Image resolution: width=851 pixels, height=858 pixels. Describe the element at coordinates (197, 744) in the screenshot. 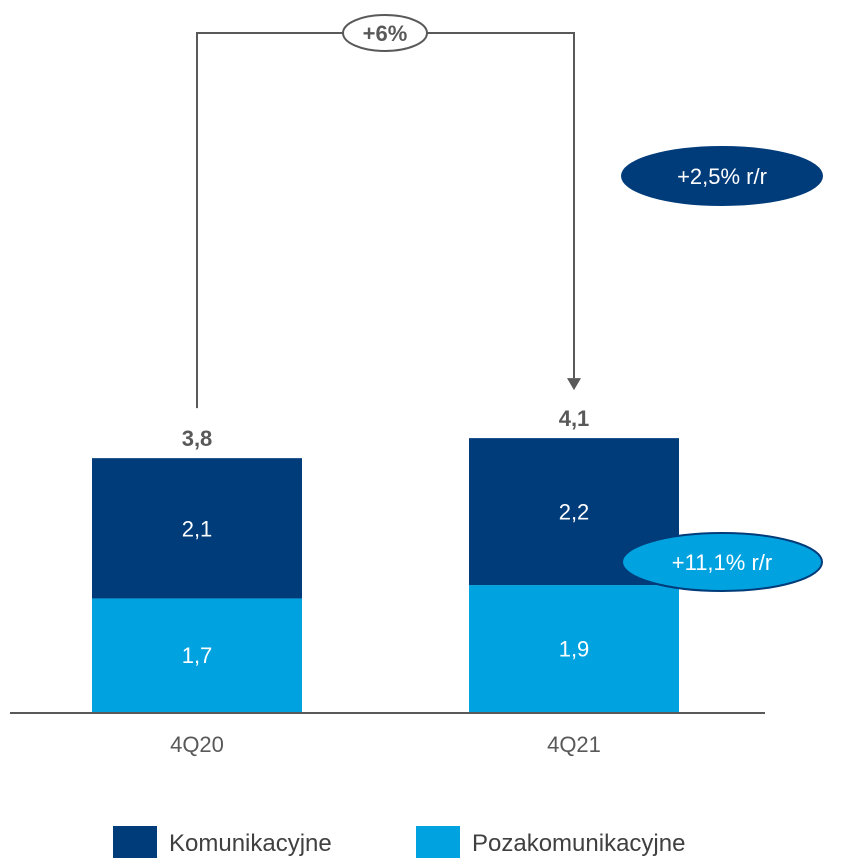

I see `x-tick-label-4q20: 4Q20` at that location.